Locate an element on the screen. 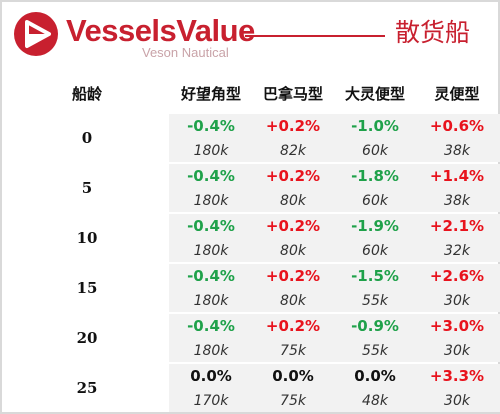 The height and width of the screenshot is (414, 500). change-cell: +0.6% is located at coordinates (457, 126).